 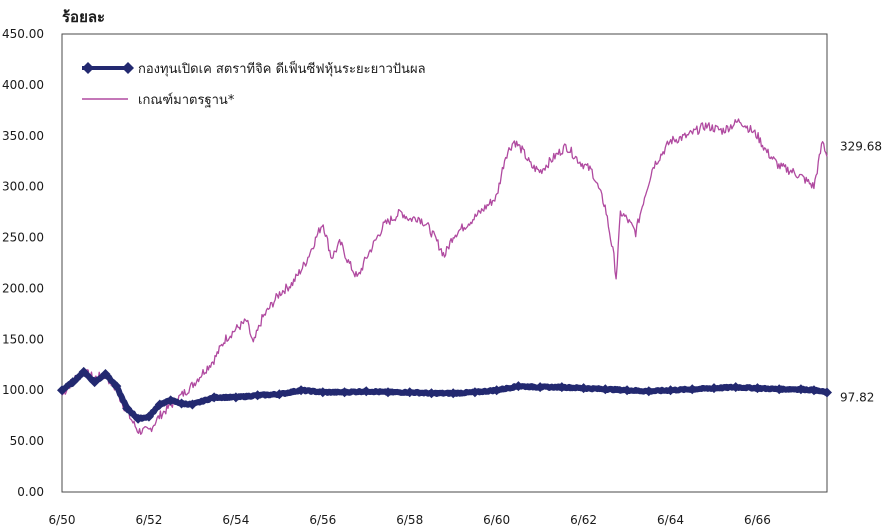 What do you see at coordinates (583, 520) in the screenshot?
I see `x-tick-label: 6/62` at bounding box center [583, 520].